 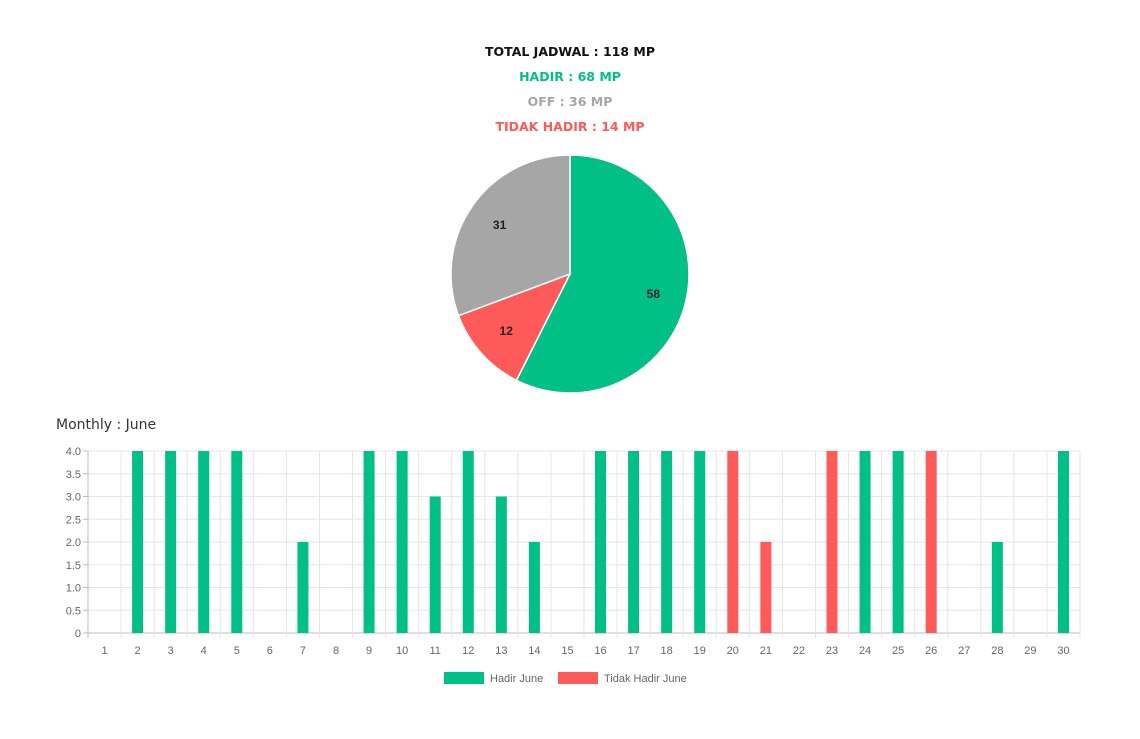 What do you see at coordinates (733, 651) in the screenshot?
I see `x-tick-label: 20` at bounding box center [733, 651].